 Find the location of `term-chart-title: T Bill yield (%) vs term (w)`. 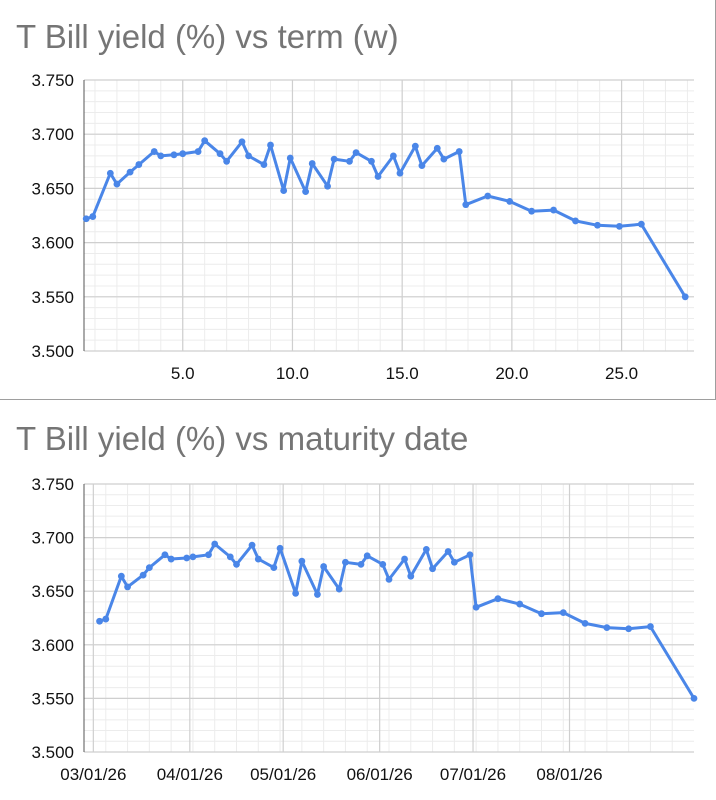

term-chart-title: T Bill yield (%) vs term (w) is located at coordinates (207, 36).